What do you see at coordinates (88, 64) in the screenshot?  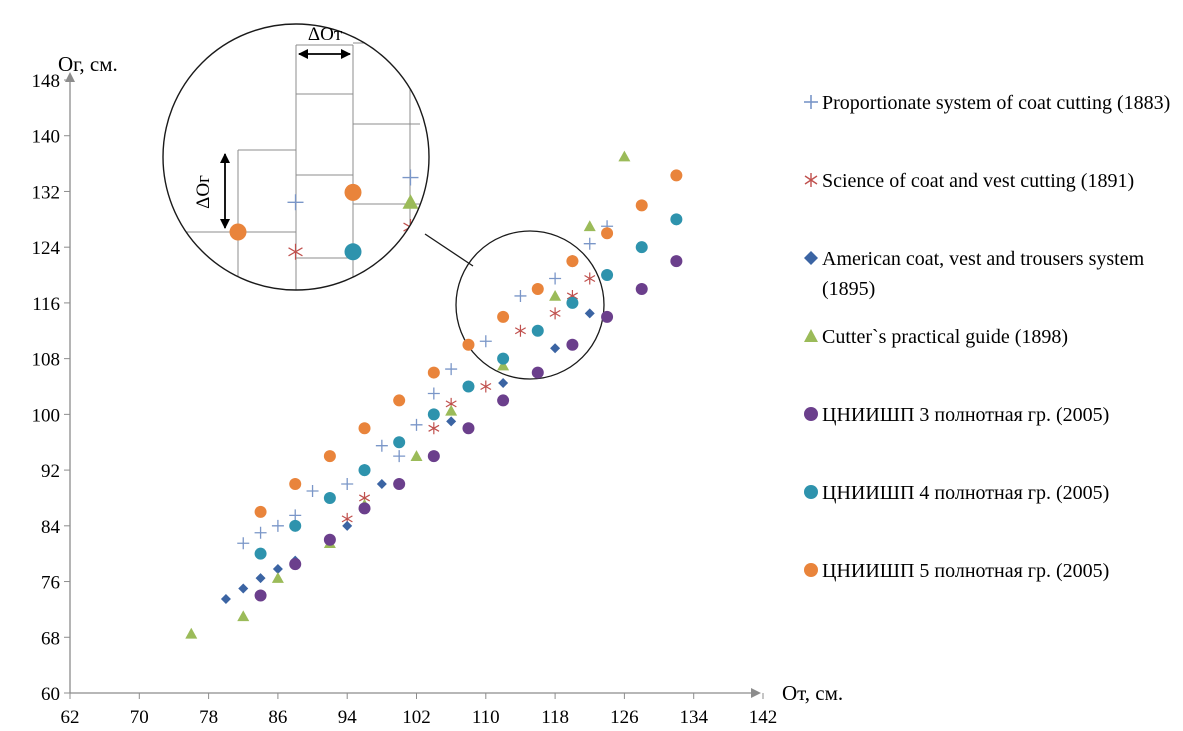 I see `y-axis-title: Ог, см.` at bounding box center [88, 64].